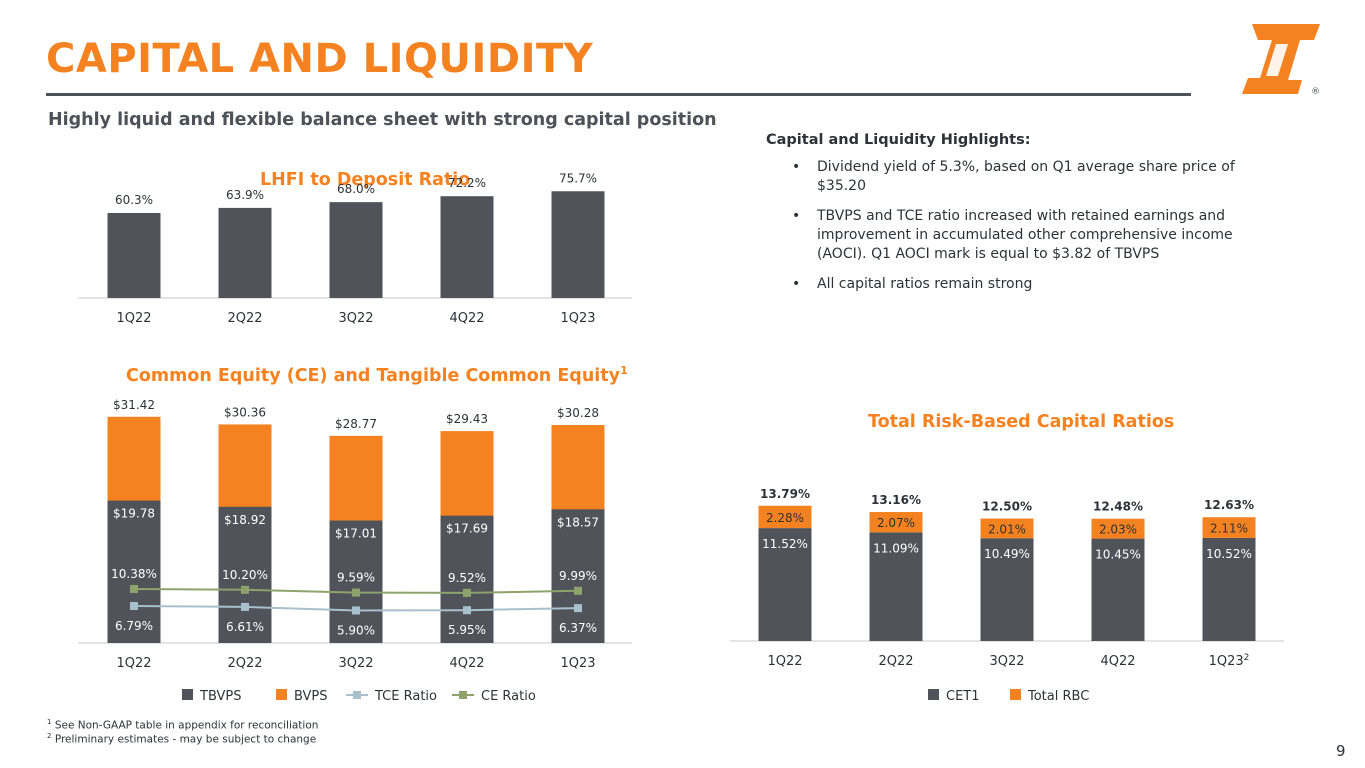 This screenshot has height=768, width=1365. What do you see at coordinates (624, 370) in the screenshot?
I see `ce-chart-title-sup: 1` at bounding box center [624, 370].